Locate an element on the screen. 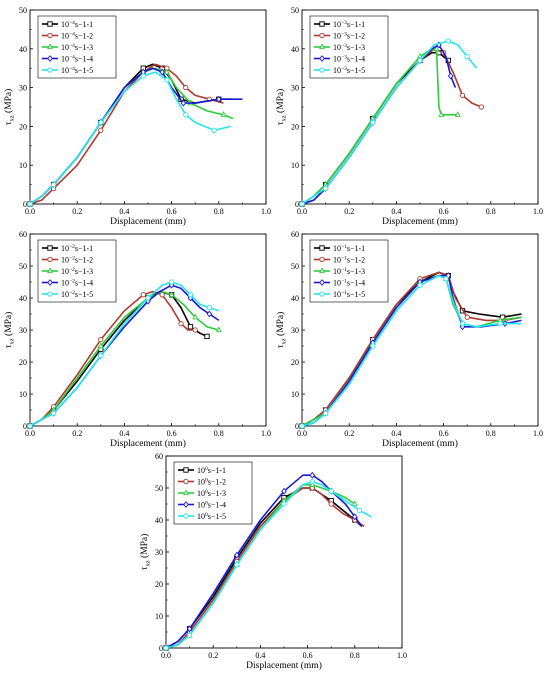 The width and height of the screenshot is (550, 676). x-tick-label: 0.0 is located at coordinates (302, 433).